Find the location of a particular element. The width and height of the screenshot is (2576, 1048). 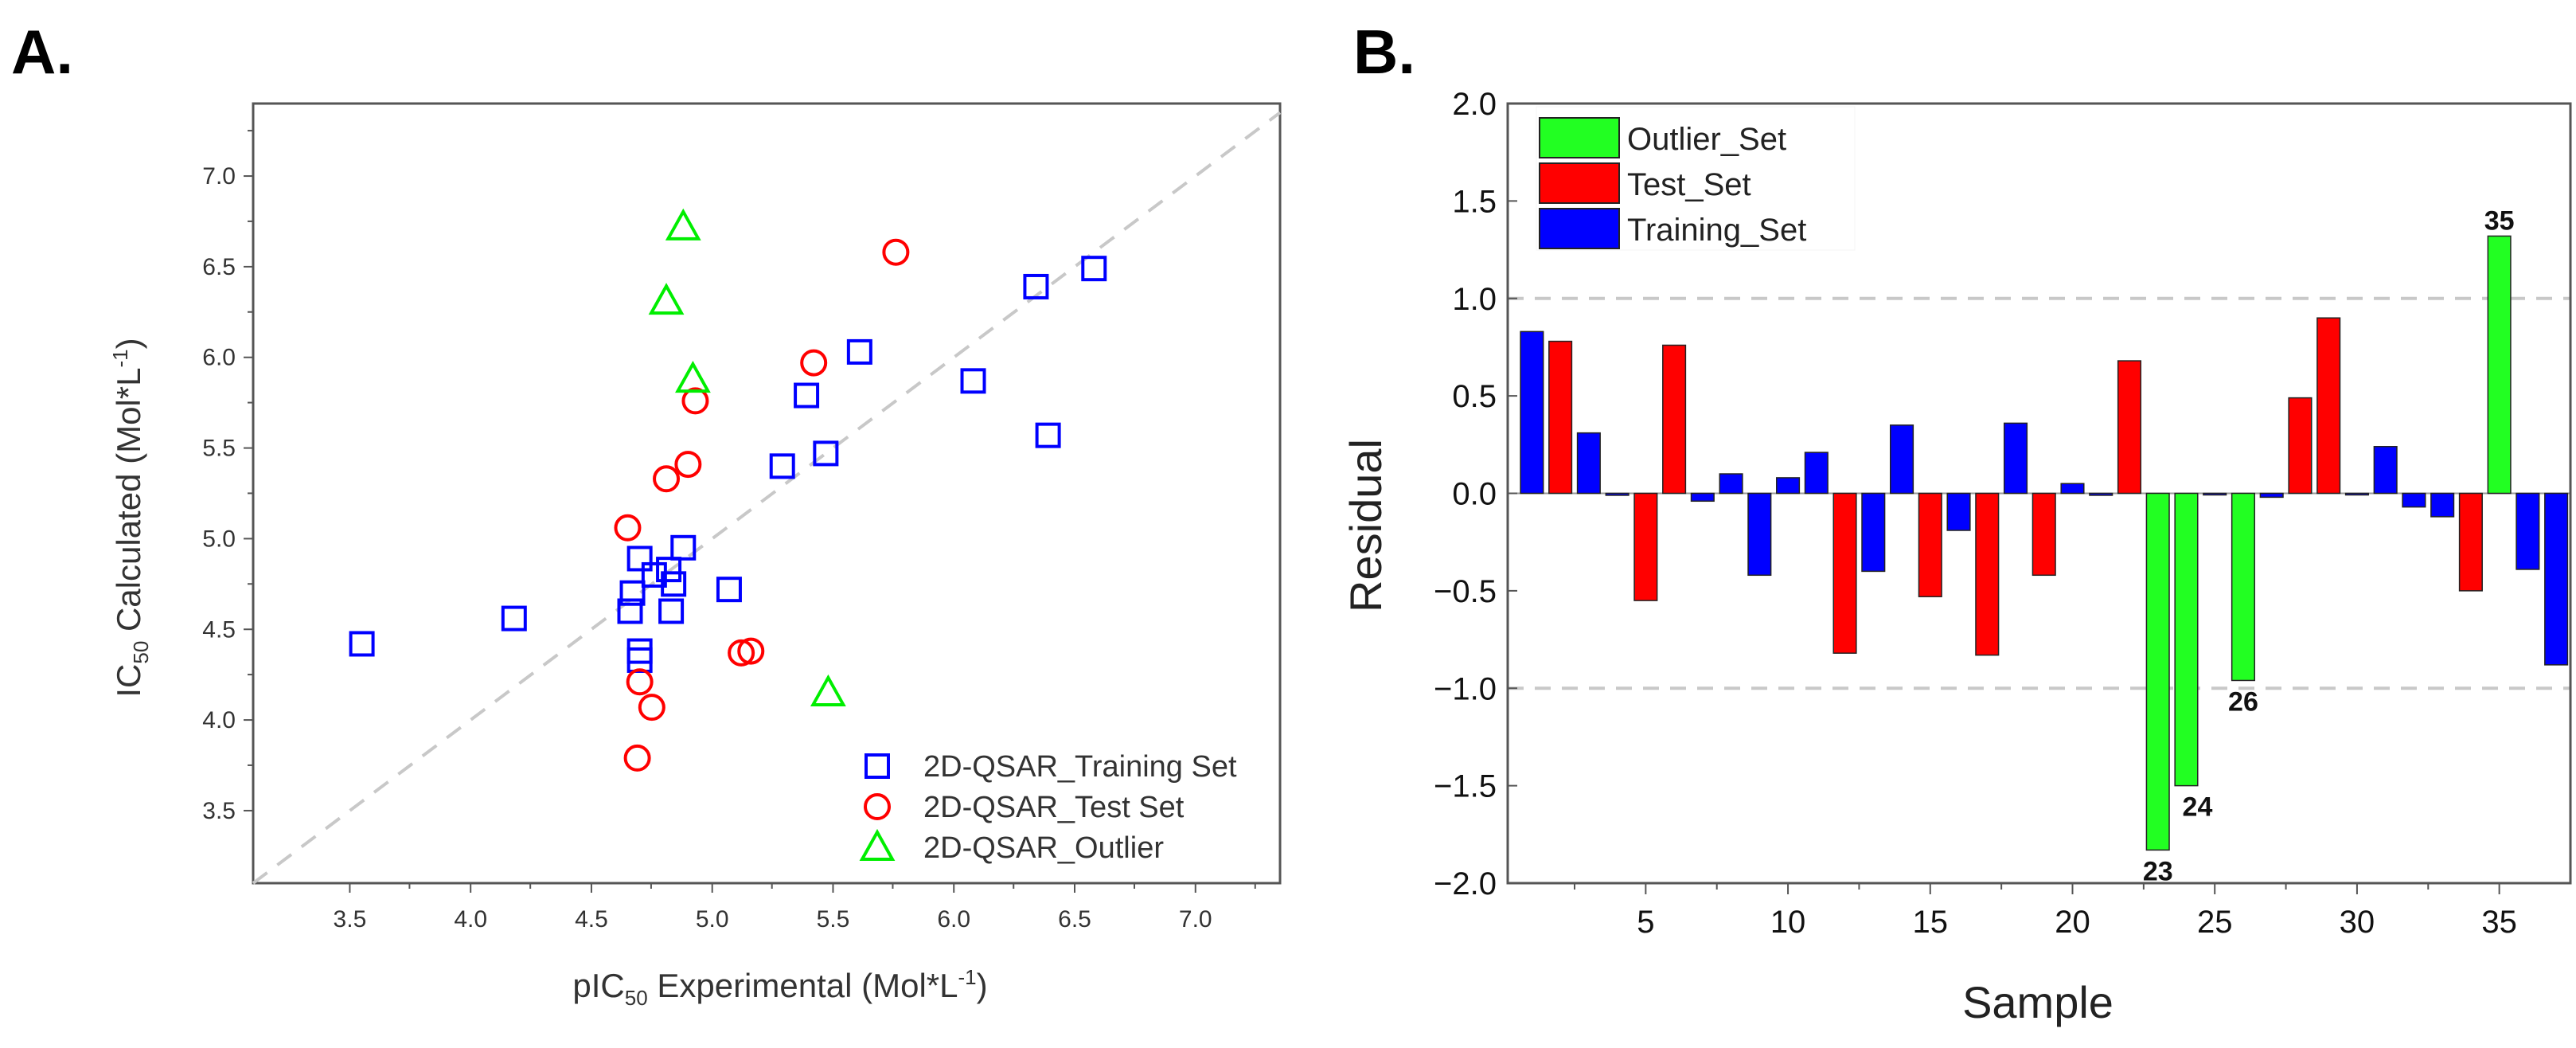

legend-label-outlier: 2D-QSAR_Outlier is located at coordinates (1043, 848).